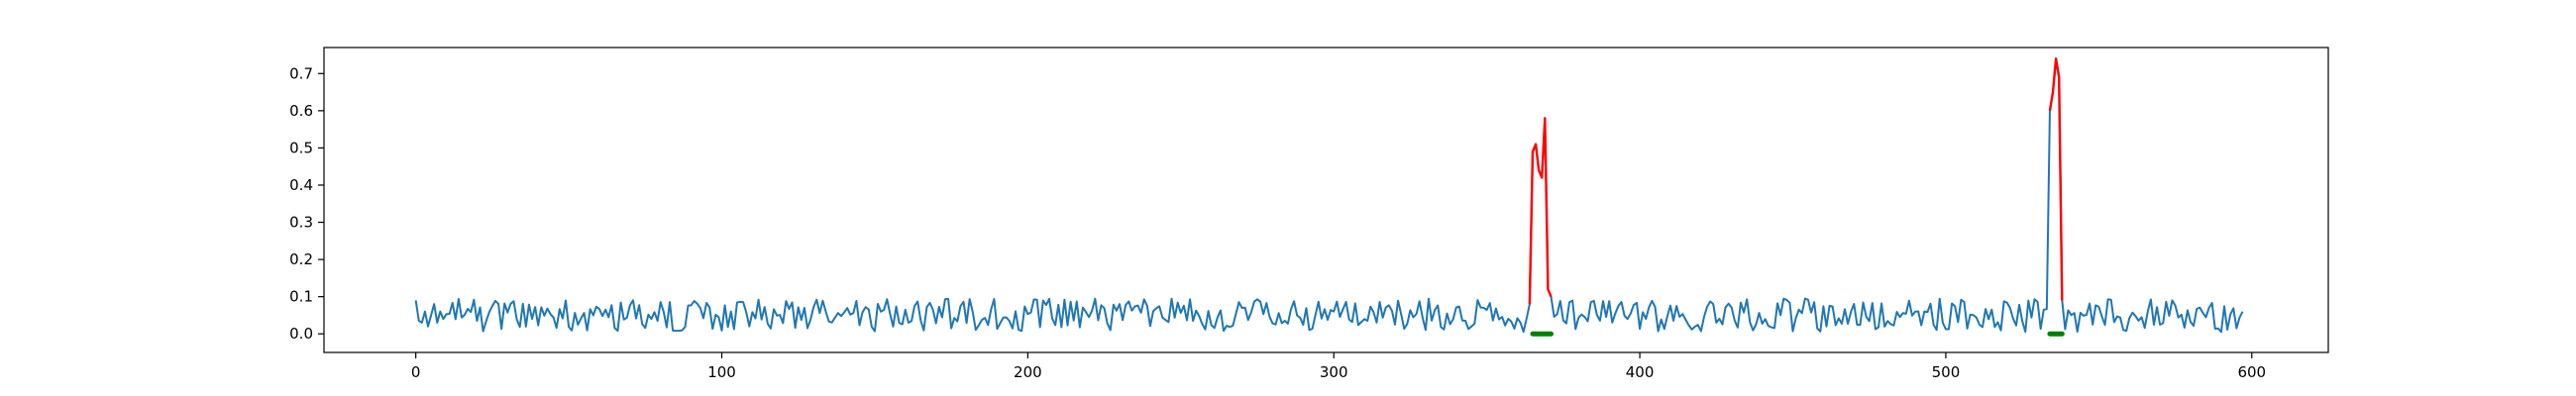 This screenshot has height=396, width=2576. Describe the element at coordinates (1334, 372) in the screenshot. I see `x-tick-label-300: 300` at that location.